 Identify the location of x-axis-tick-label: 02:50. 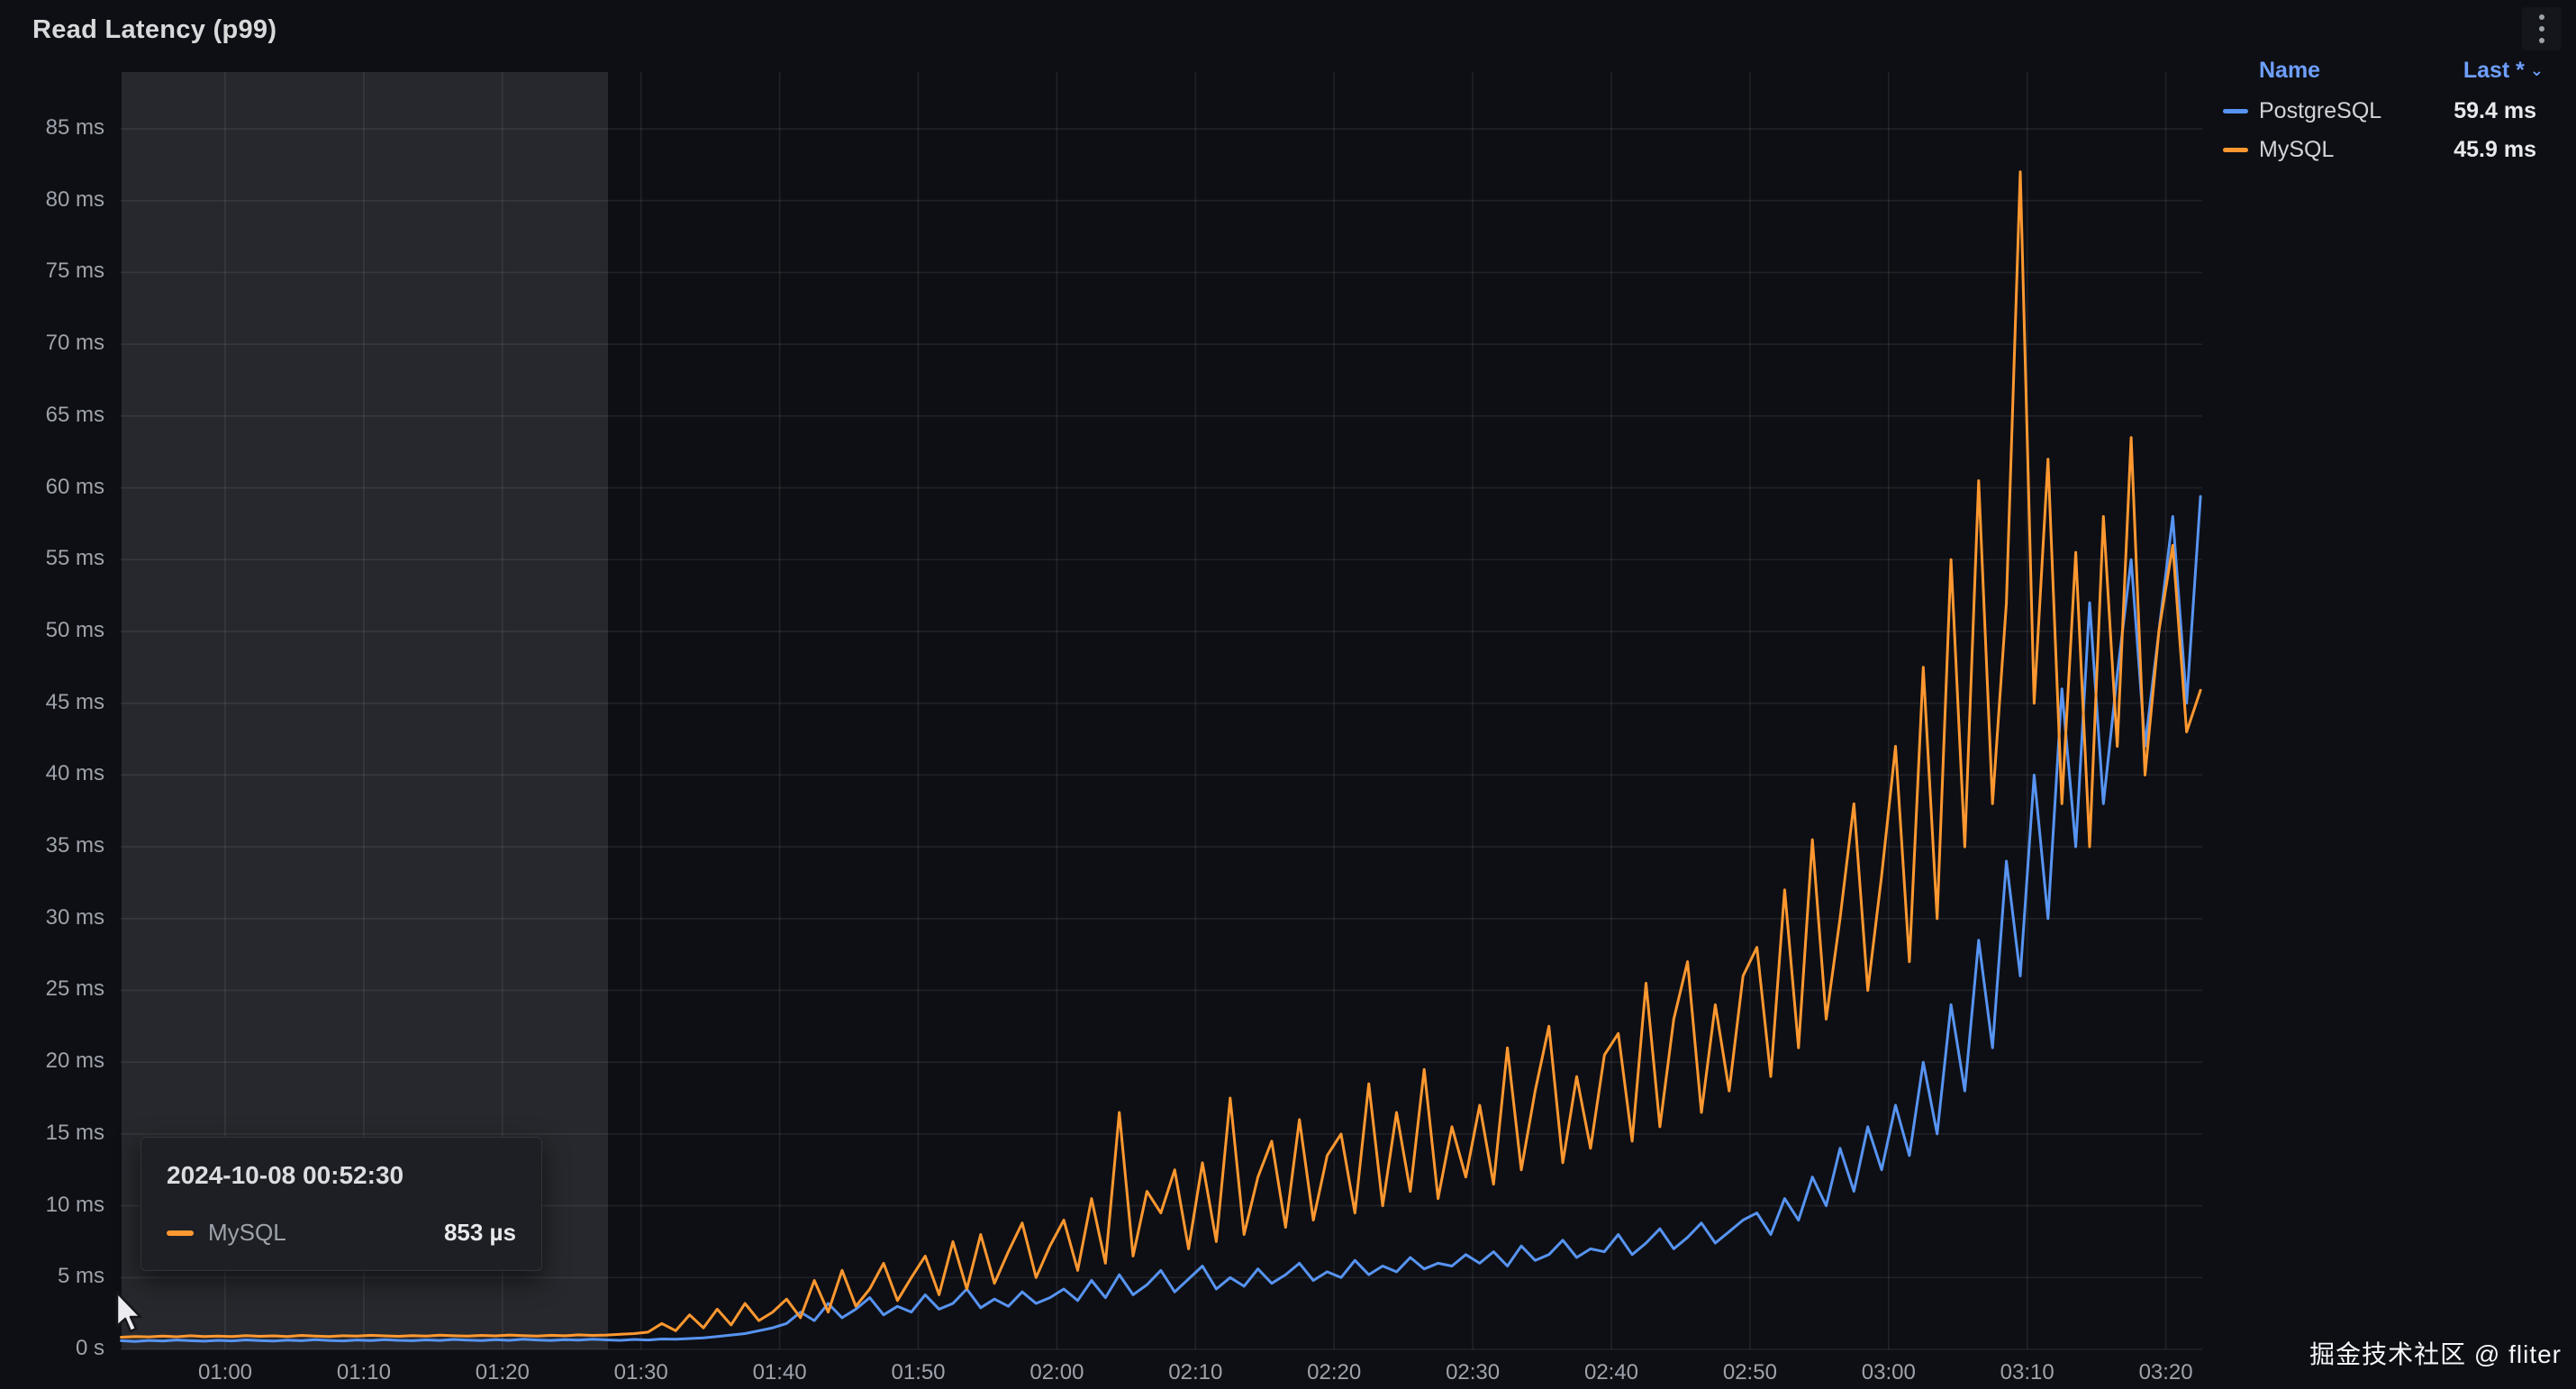
(1749, 1372).